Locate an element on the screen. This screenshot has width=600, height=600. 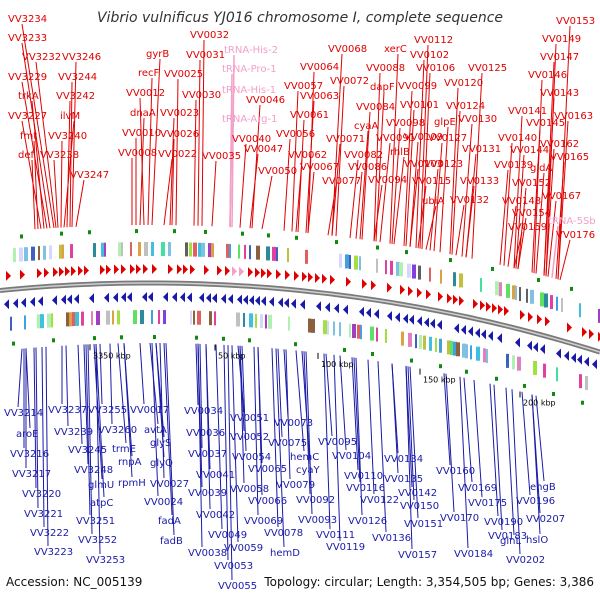
gene-label: VV0034 is located at coordinates (203, 411).